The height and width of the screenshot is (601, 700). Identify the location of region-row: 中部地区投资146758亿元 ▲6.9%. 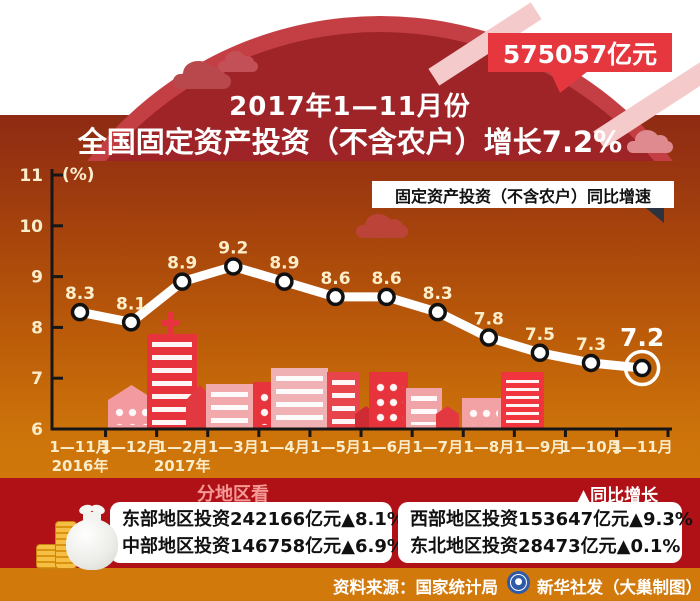
(263, 546).